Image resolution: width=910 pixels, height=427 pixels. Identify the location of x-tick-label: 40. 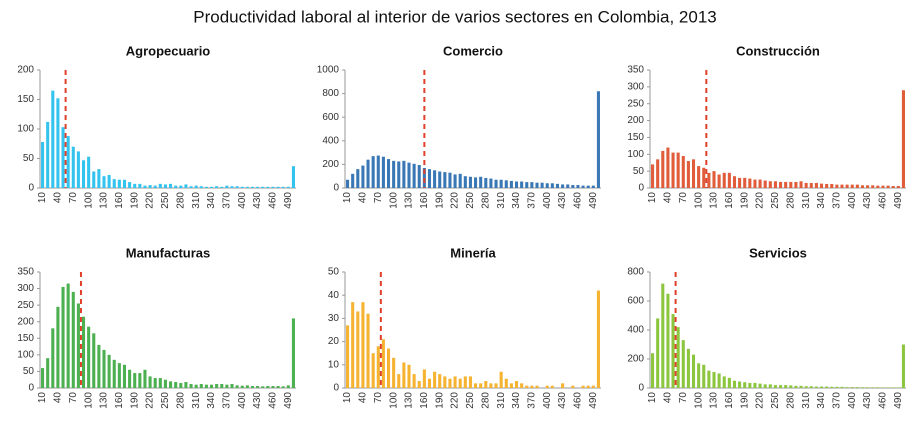
(668, 198).